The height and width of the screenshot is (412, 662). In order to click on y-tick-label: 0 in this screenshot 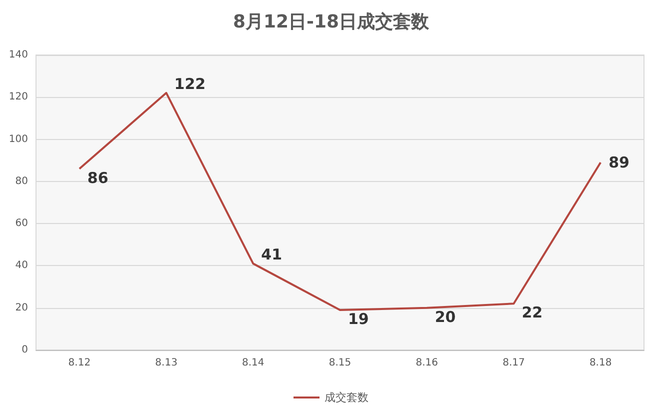, I will do `click(25, 350)`.